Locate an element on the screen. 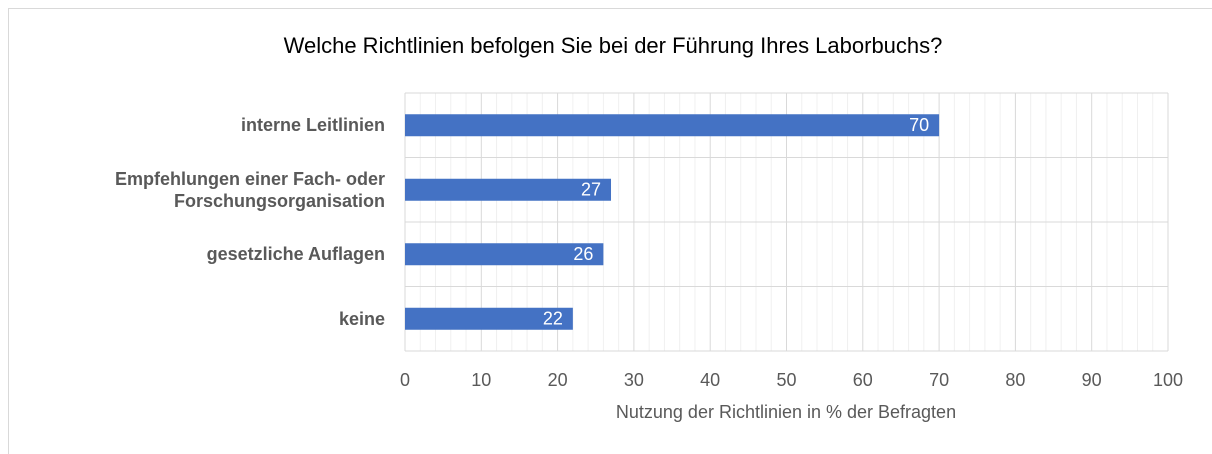  y-tick-label: interne Leitlinien is located at coordinates (312, 125).